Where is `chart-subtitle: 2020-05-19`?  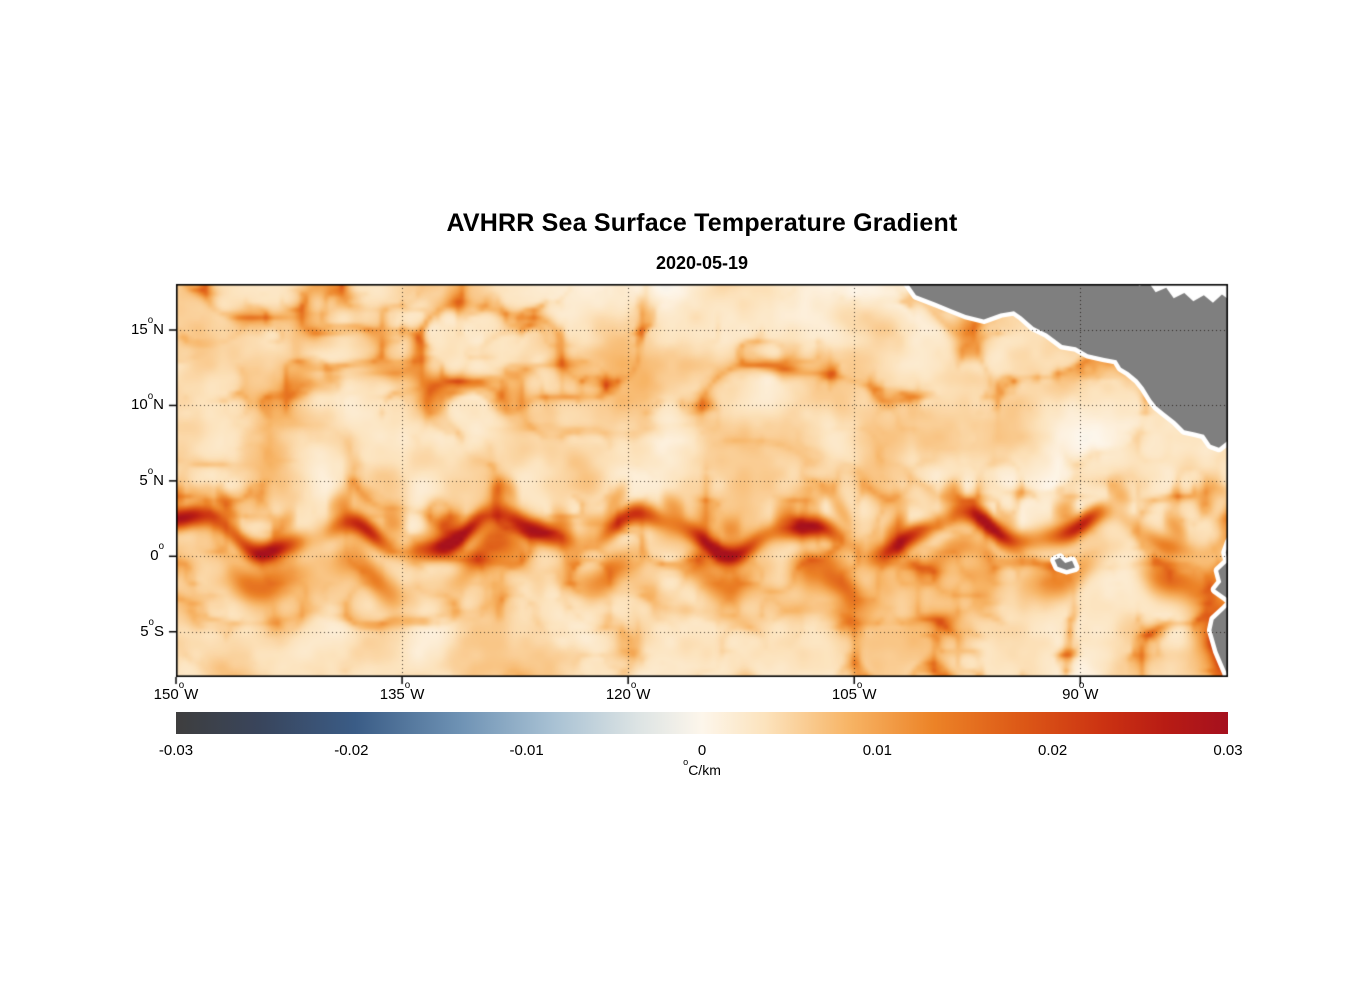
chart-subtitle: 2020-05-19 is located at coordinates (702, 263).